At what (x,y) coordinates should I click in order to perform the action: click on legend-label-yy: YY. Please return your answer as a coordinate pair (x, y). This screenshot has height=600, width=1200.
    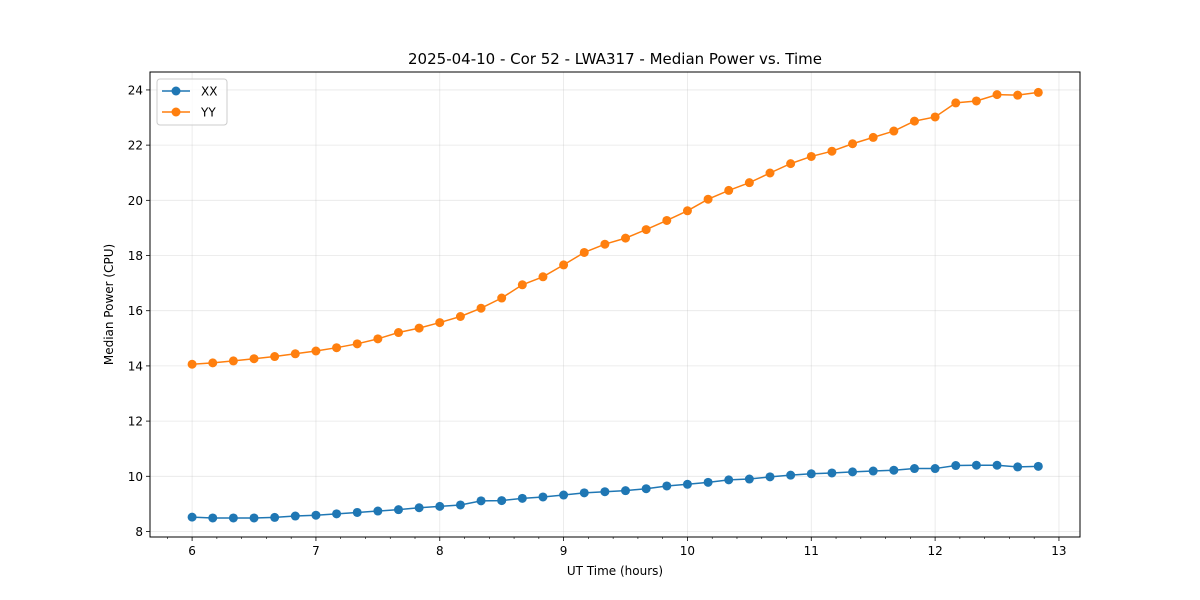
    Looking at the image, I should click on (208, 113).